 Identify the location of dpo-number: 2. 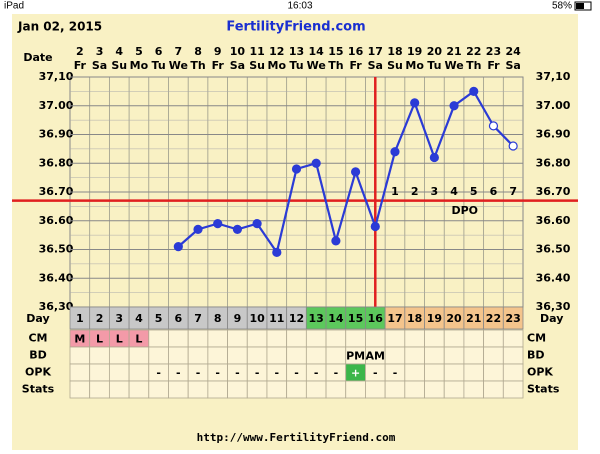
(415, 191).